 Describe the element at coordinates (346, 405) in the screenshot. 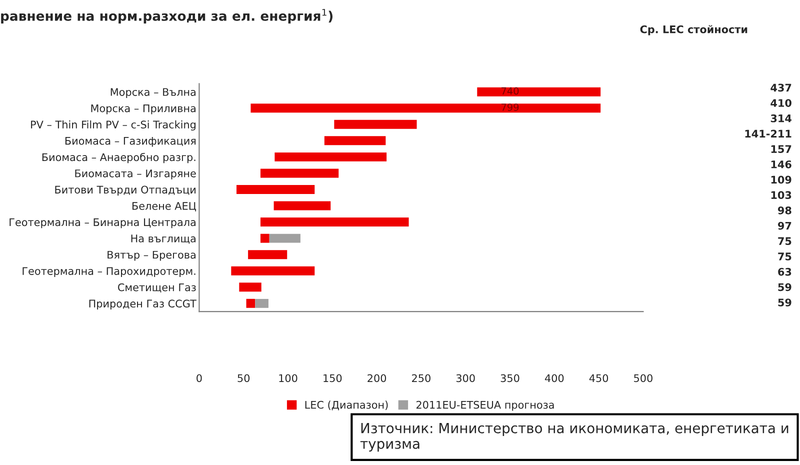

I see `legend-label: LEC (Диапазон)` at that location.